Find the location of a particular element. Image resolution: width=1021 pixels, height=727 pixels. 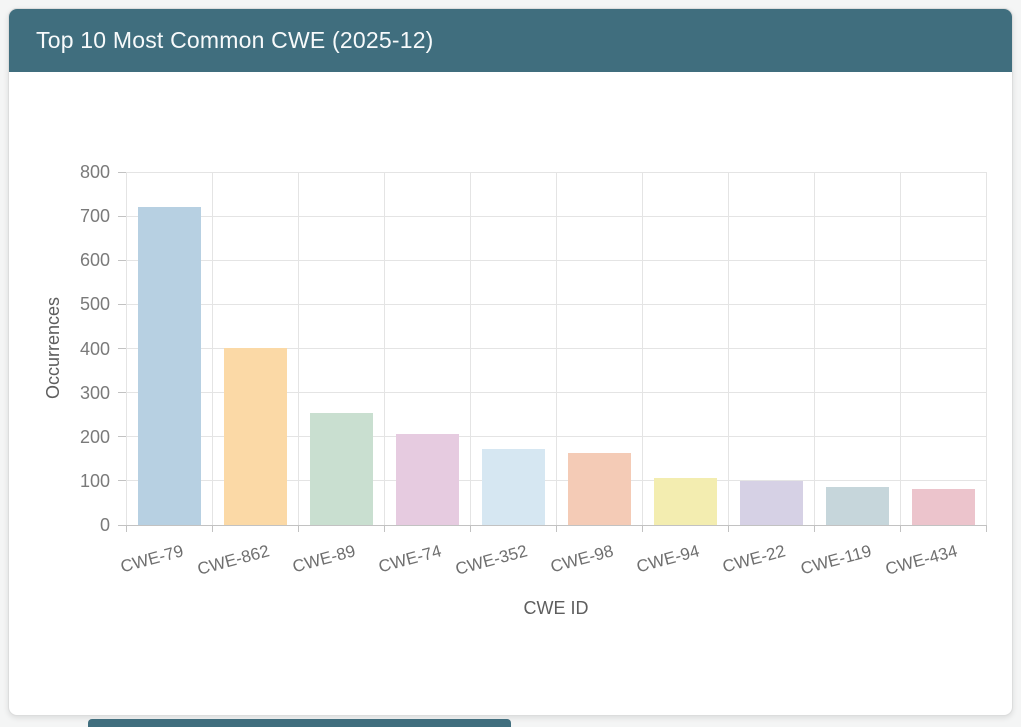

y-tick-label: 600 is located at coordinates (94, 260).